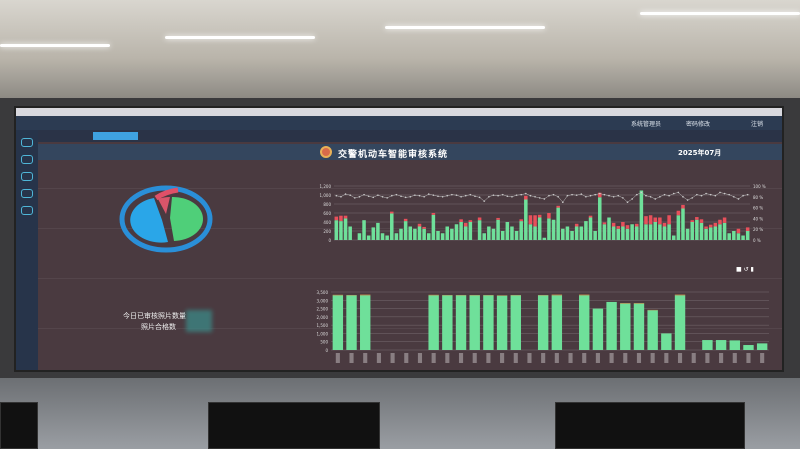 This screenshot has width=800, height=449. Describe the element at coordinates (757, 124) in the screenshot. I see `logout-link: 注销` at that location.